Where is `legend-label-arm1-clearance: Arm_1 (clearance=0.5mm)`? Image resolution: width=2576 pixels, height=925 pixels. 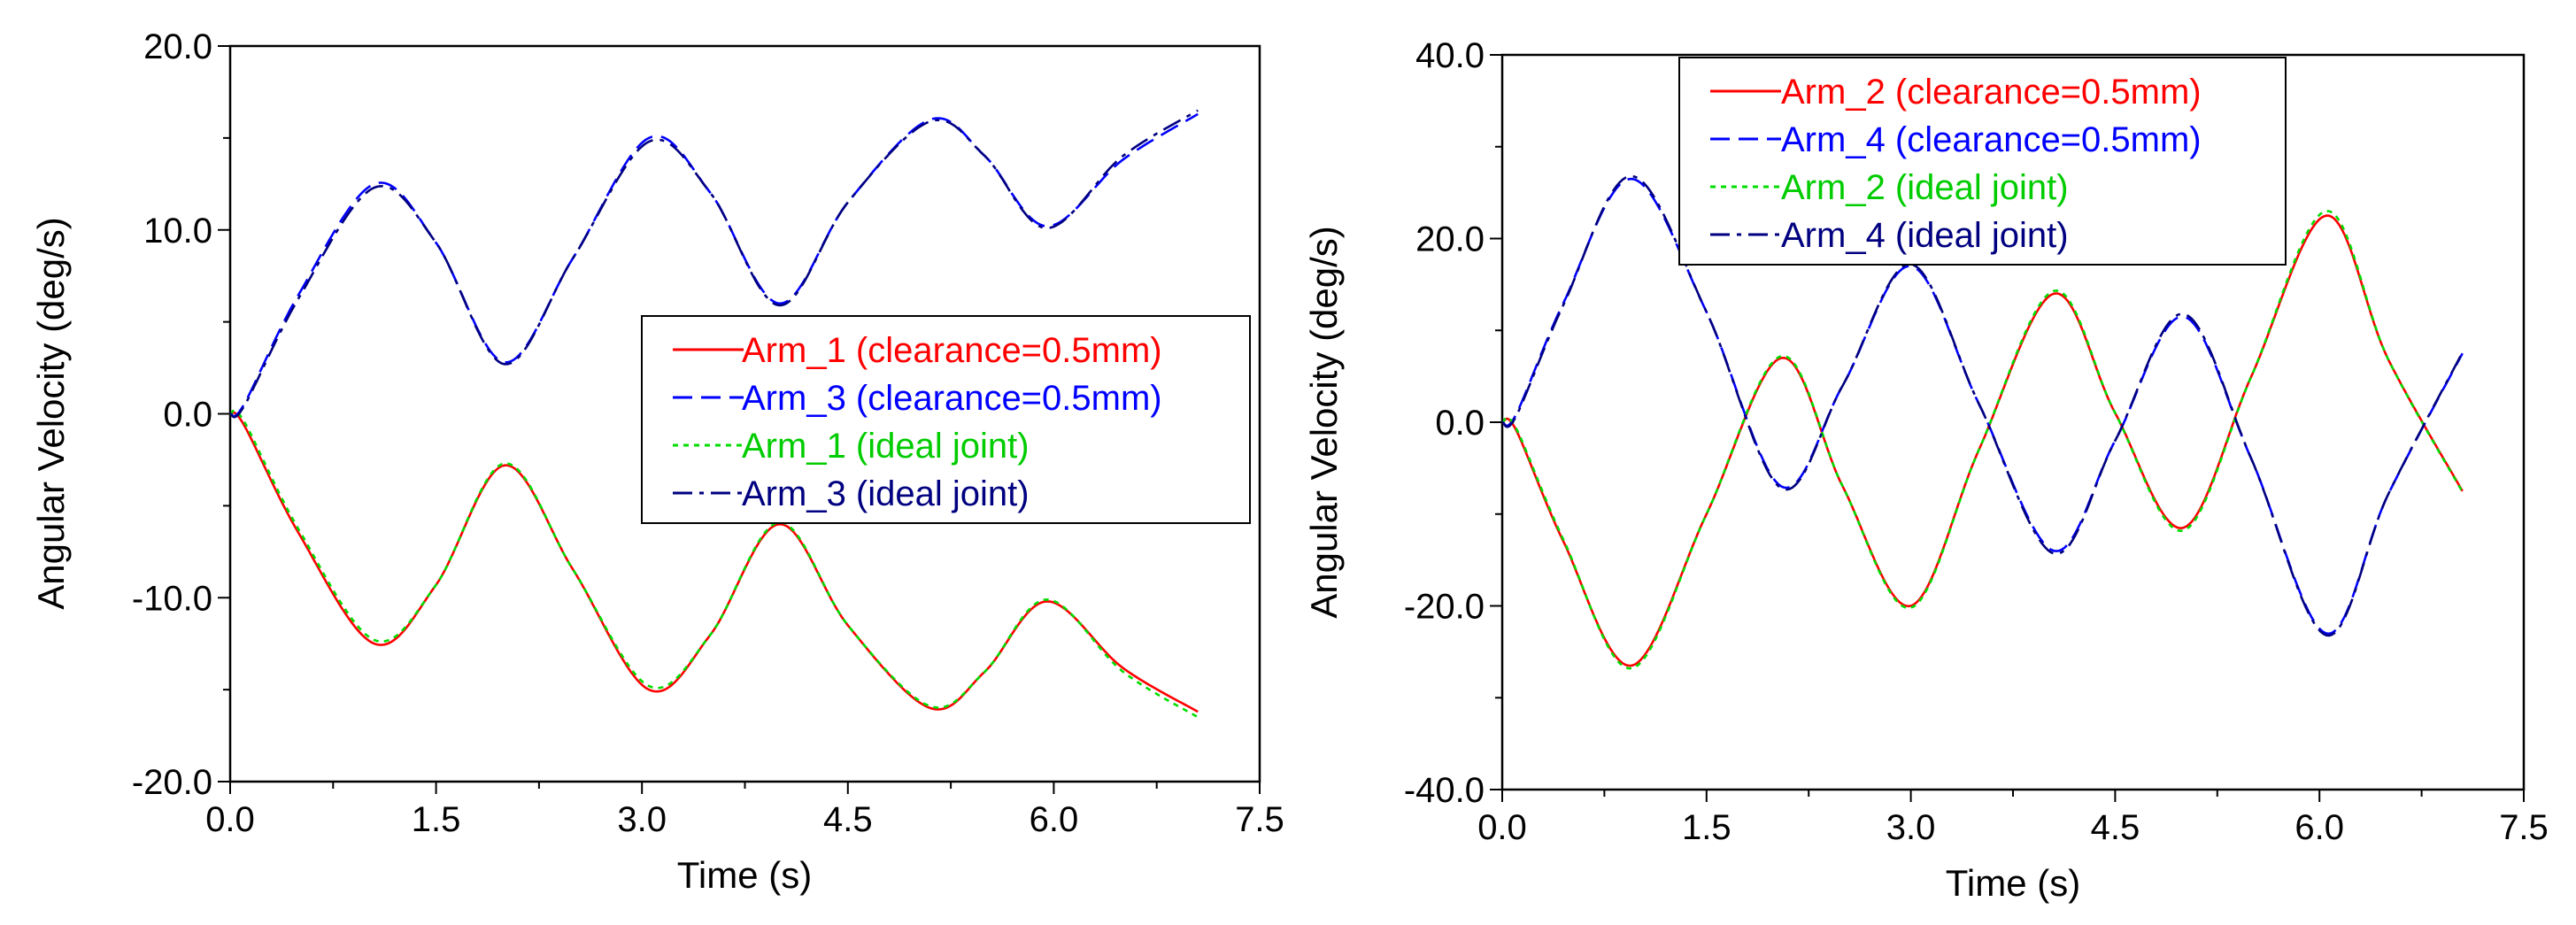
legend-label-arm1-clearance: Arm_1 (clearance=0.5mm) is located at coordinates (952, 350).